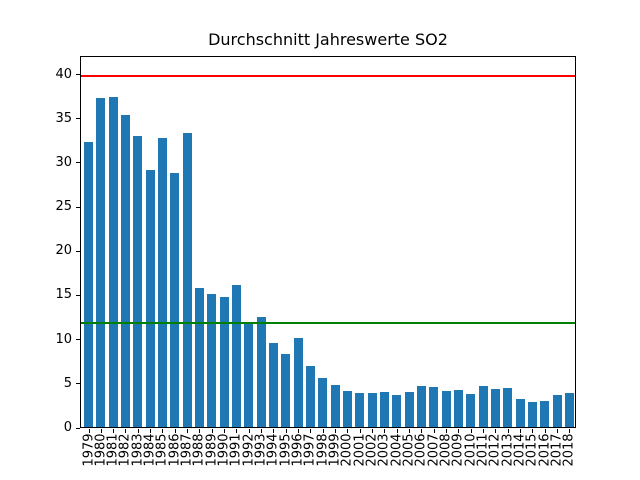  I want to click on bar-1979, so click(88, 284).